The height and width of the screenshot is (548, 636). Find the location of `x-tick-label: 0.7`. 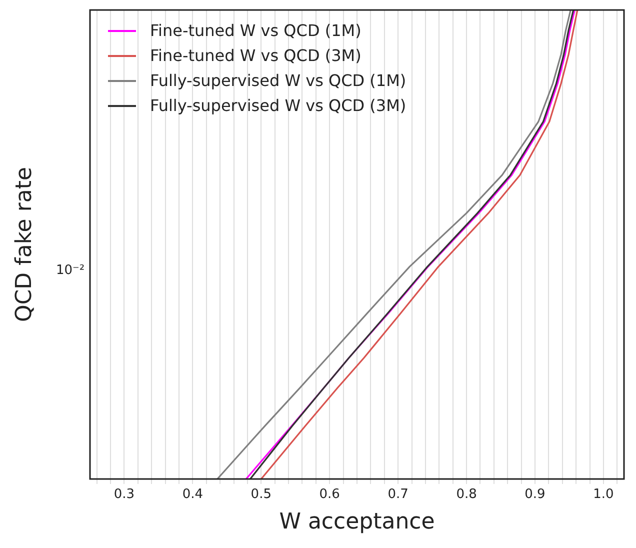

x-tick-label: 0.7 is located at coordinates (398, 494).